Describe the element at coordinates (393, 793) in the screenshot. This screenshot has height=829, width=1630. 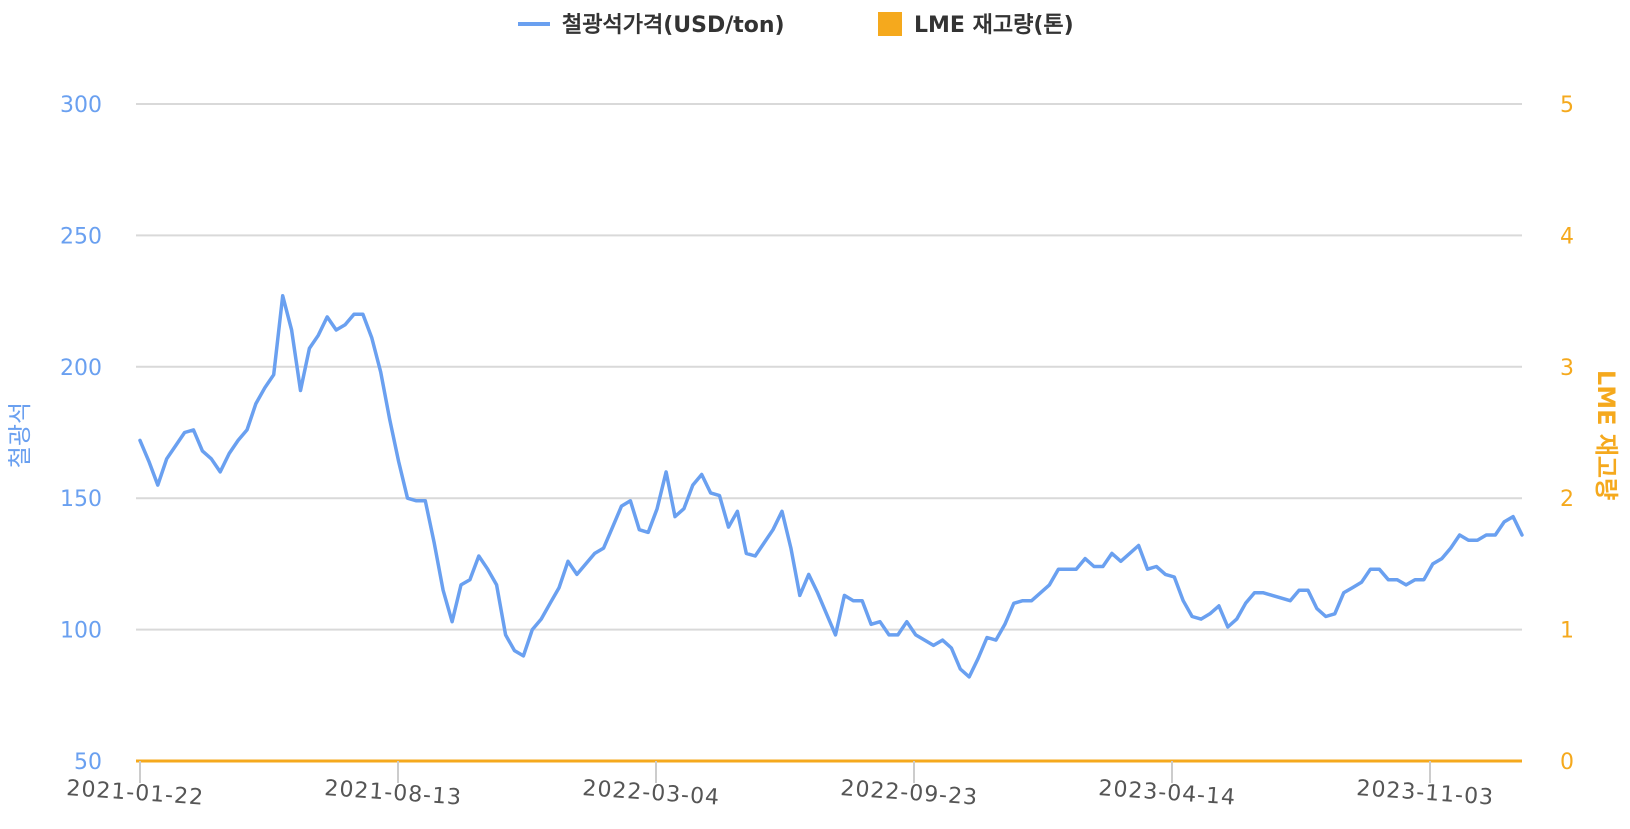
I see `x-tick-label: 2021-08-13` at that location.